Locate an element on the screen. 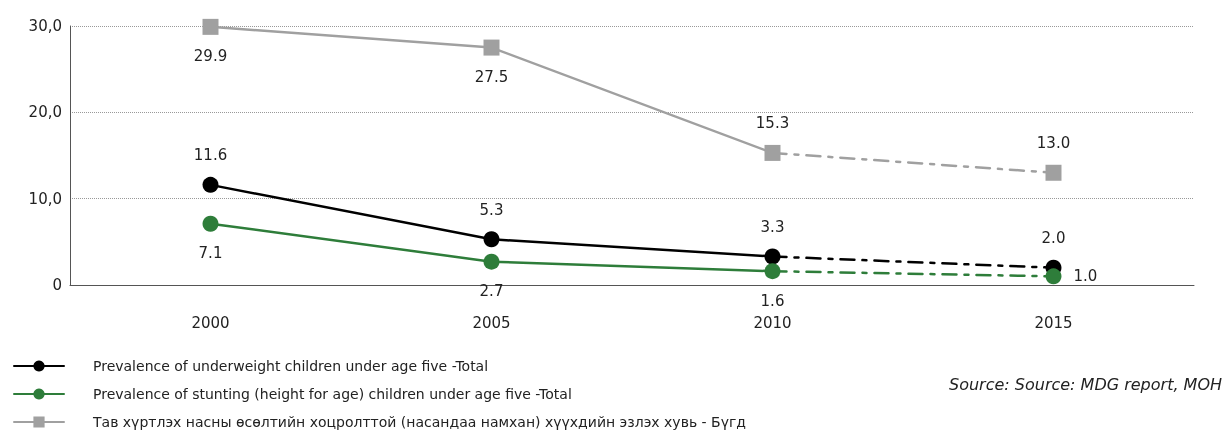 This screenshot has width=1224, height=442. data-label: 11.6 is located at coordinates (210, 155).